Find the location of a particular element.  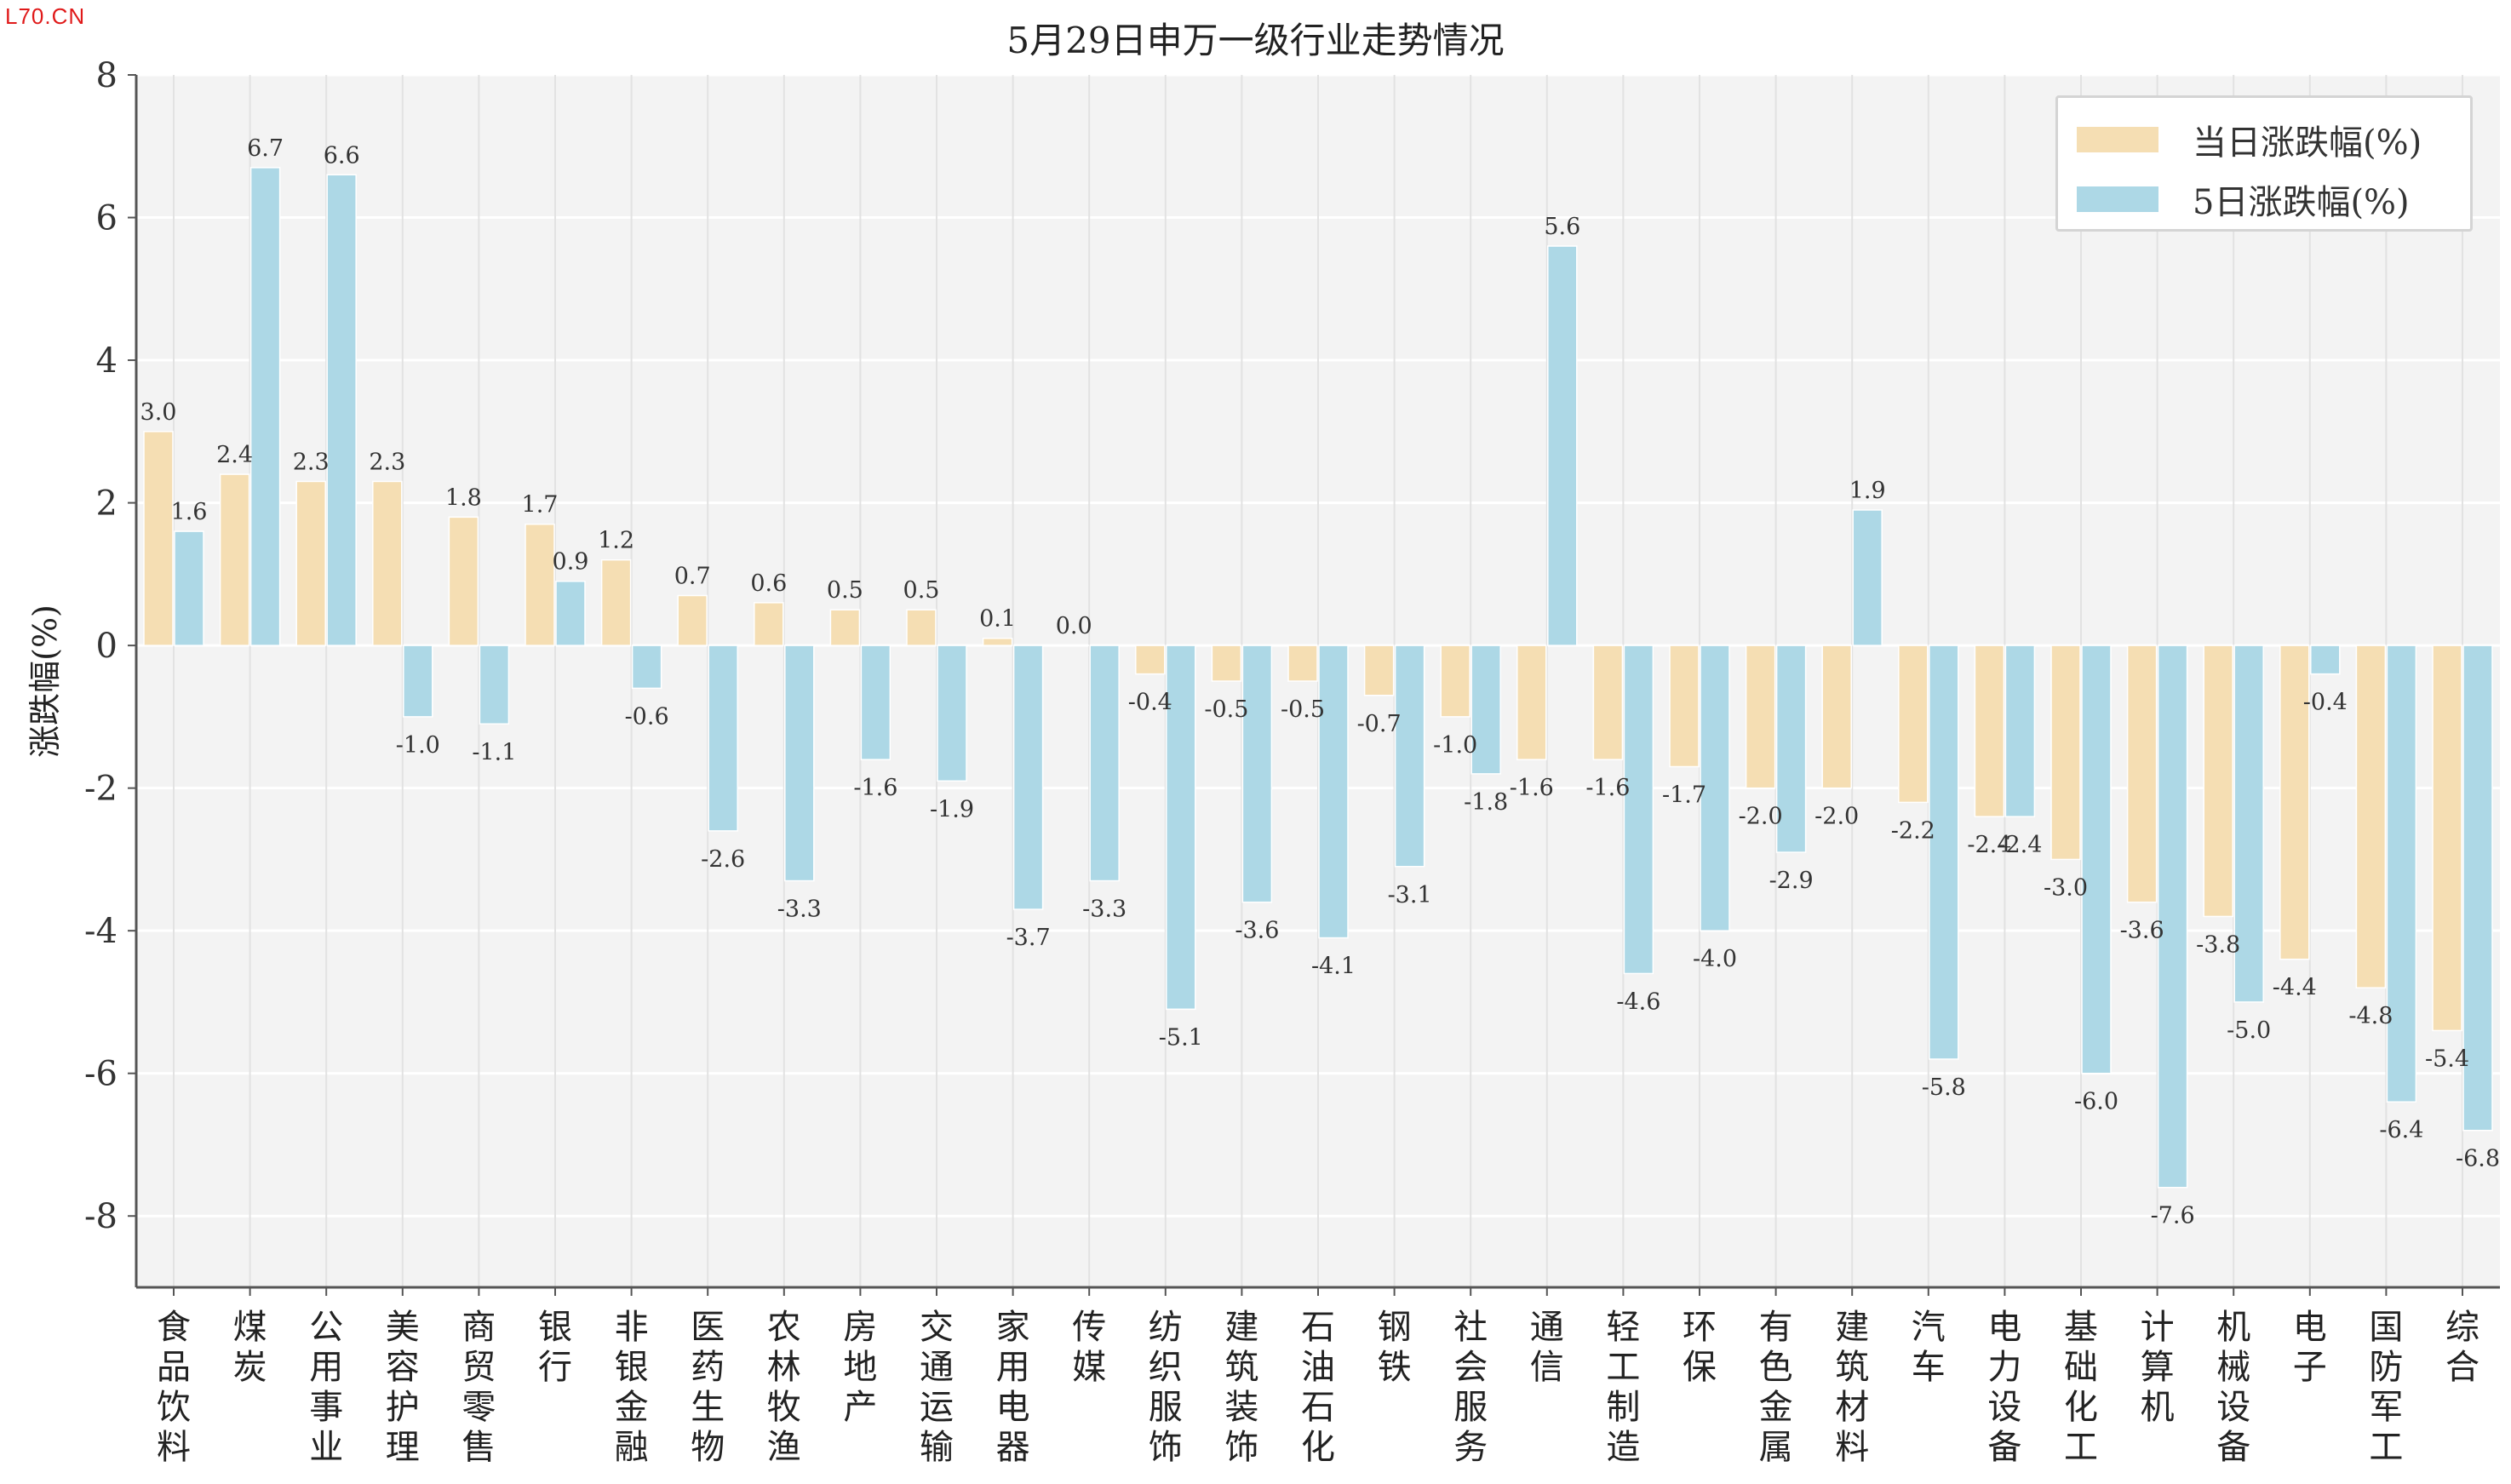

x-tick-label: 汽车 is located at coordinates (1929, 1348).